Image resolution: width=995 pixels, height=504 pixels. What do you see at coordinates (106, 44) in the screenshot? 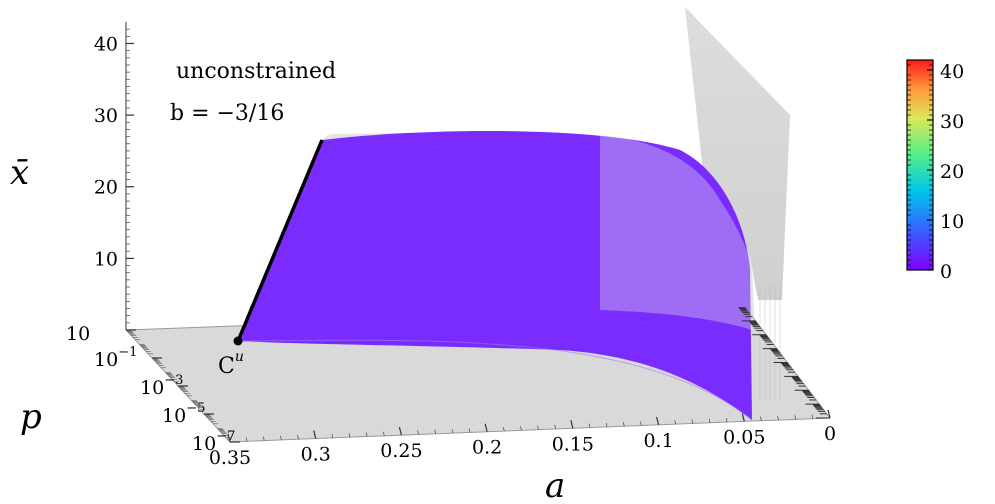
I see `z-tick-label: 40` at bounding box center [106, 44].